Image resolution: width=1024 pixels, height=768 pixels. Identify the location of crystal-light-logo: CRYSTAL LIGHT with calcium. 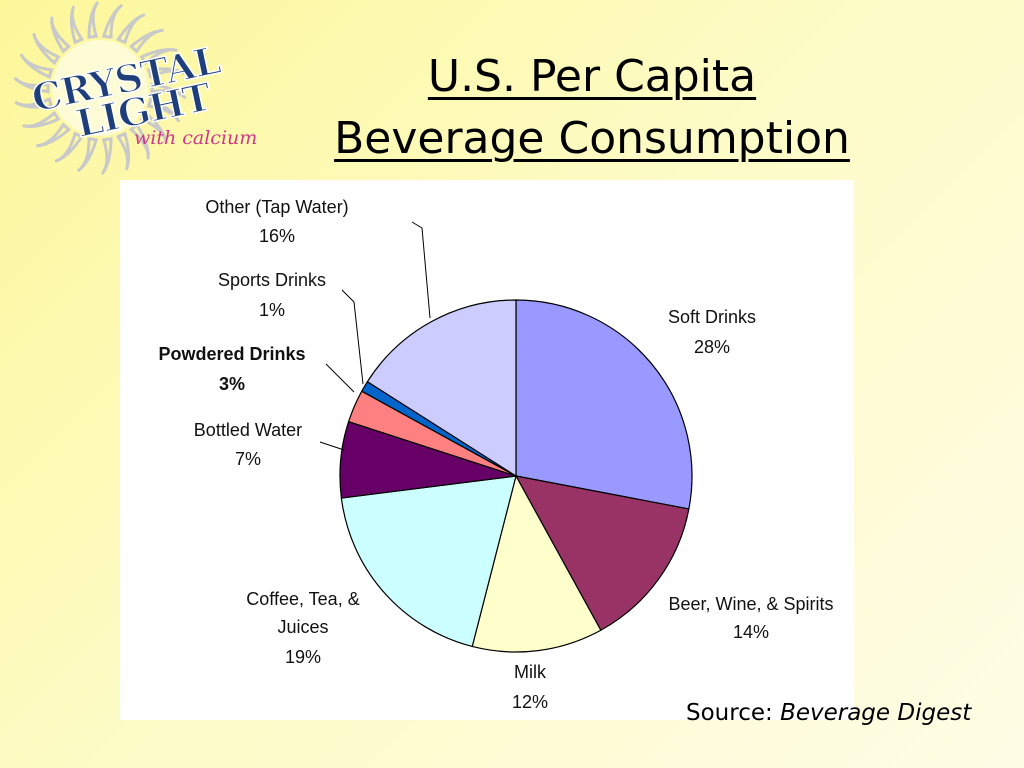
(135, 88).